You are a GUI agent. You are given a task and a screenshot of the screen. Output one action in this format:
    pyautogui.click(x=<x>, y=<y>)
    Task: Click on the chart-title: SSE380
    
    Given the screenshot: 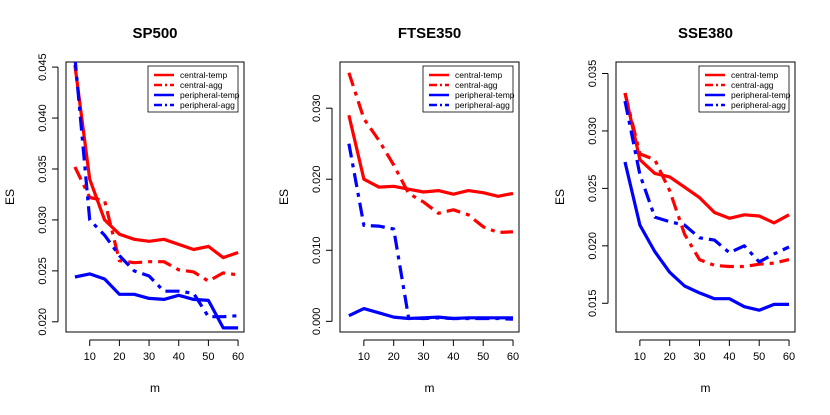 What is the action you would take?
    pyautogui.click(x=705, y=33)
    